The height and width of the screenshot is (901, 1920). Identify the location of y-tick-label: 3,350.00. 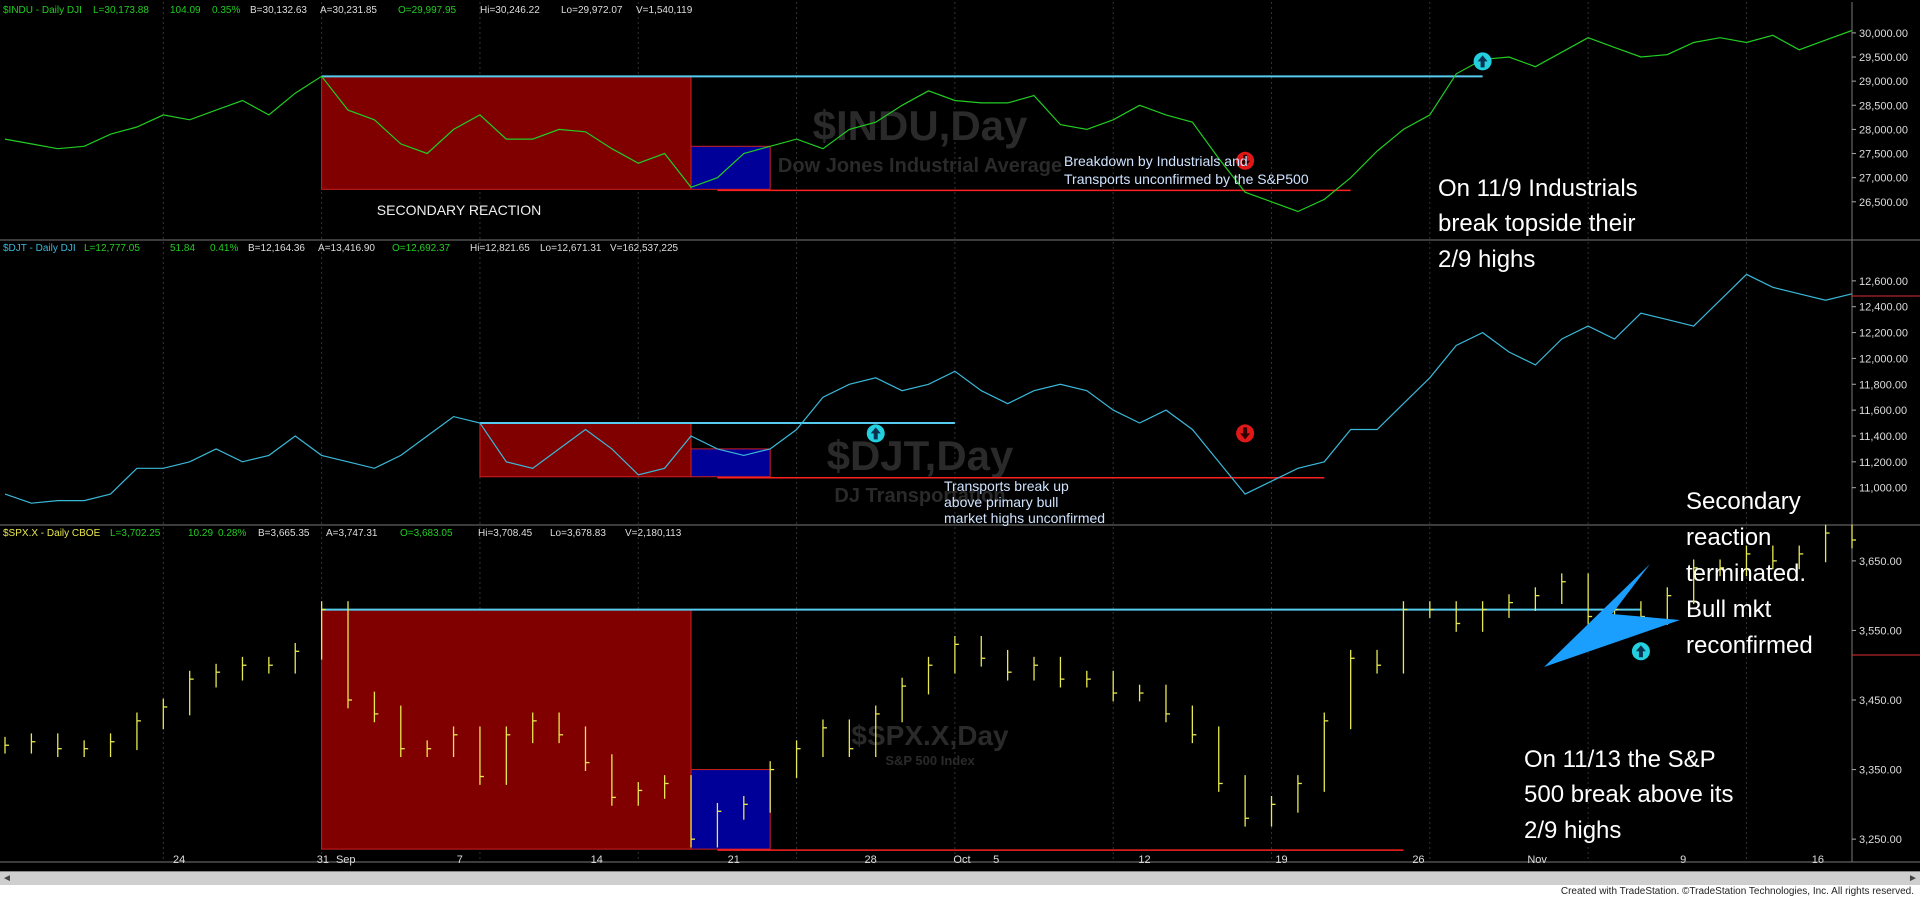
(1880, 771).